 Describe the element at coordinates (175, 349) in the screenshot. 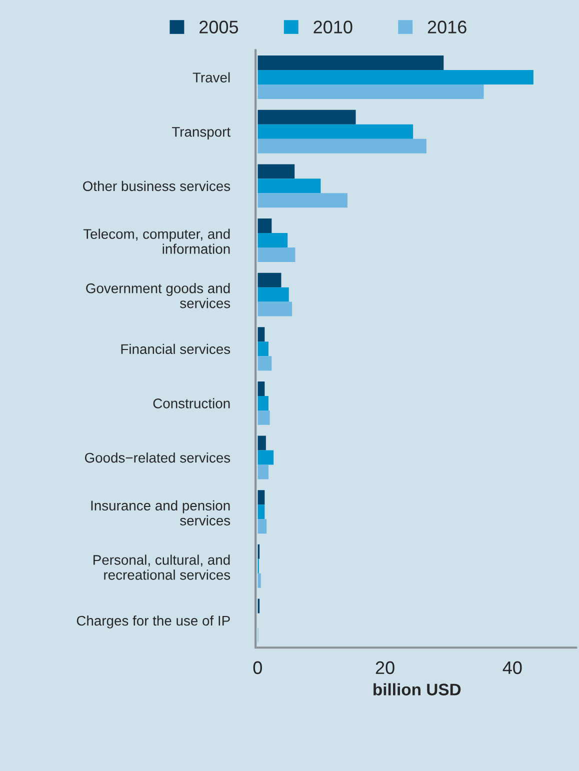

I see `y-tick-label: Financial services` at that location.